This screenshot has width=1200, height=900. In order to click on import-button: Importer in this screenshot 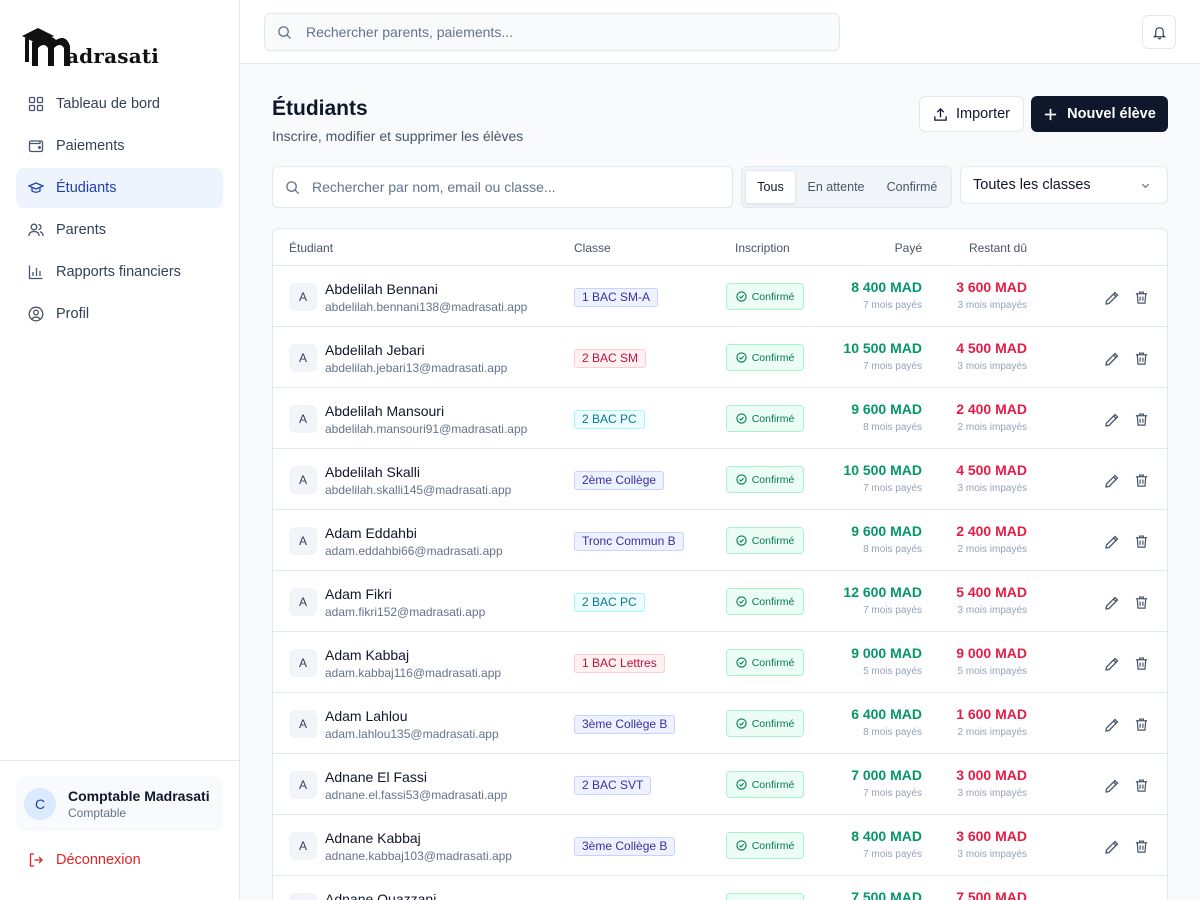, I will do `click(971, 114)`.